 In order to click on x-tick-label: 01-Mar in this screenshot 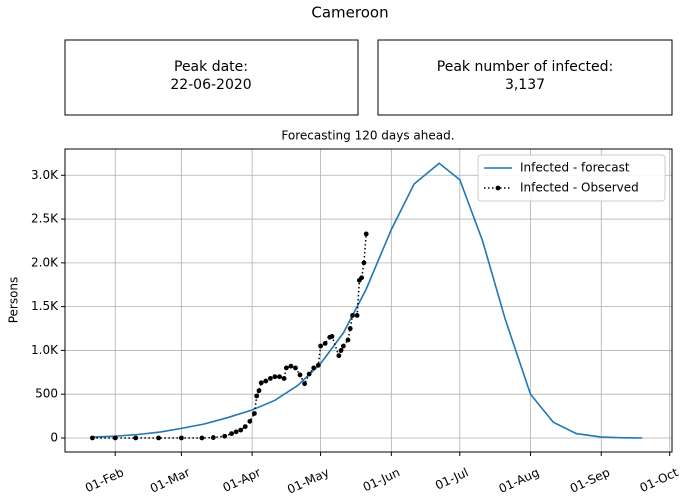, I will do `click(170, 480)`.